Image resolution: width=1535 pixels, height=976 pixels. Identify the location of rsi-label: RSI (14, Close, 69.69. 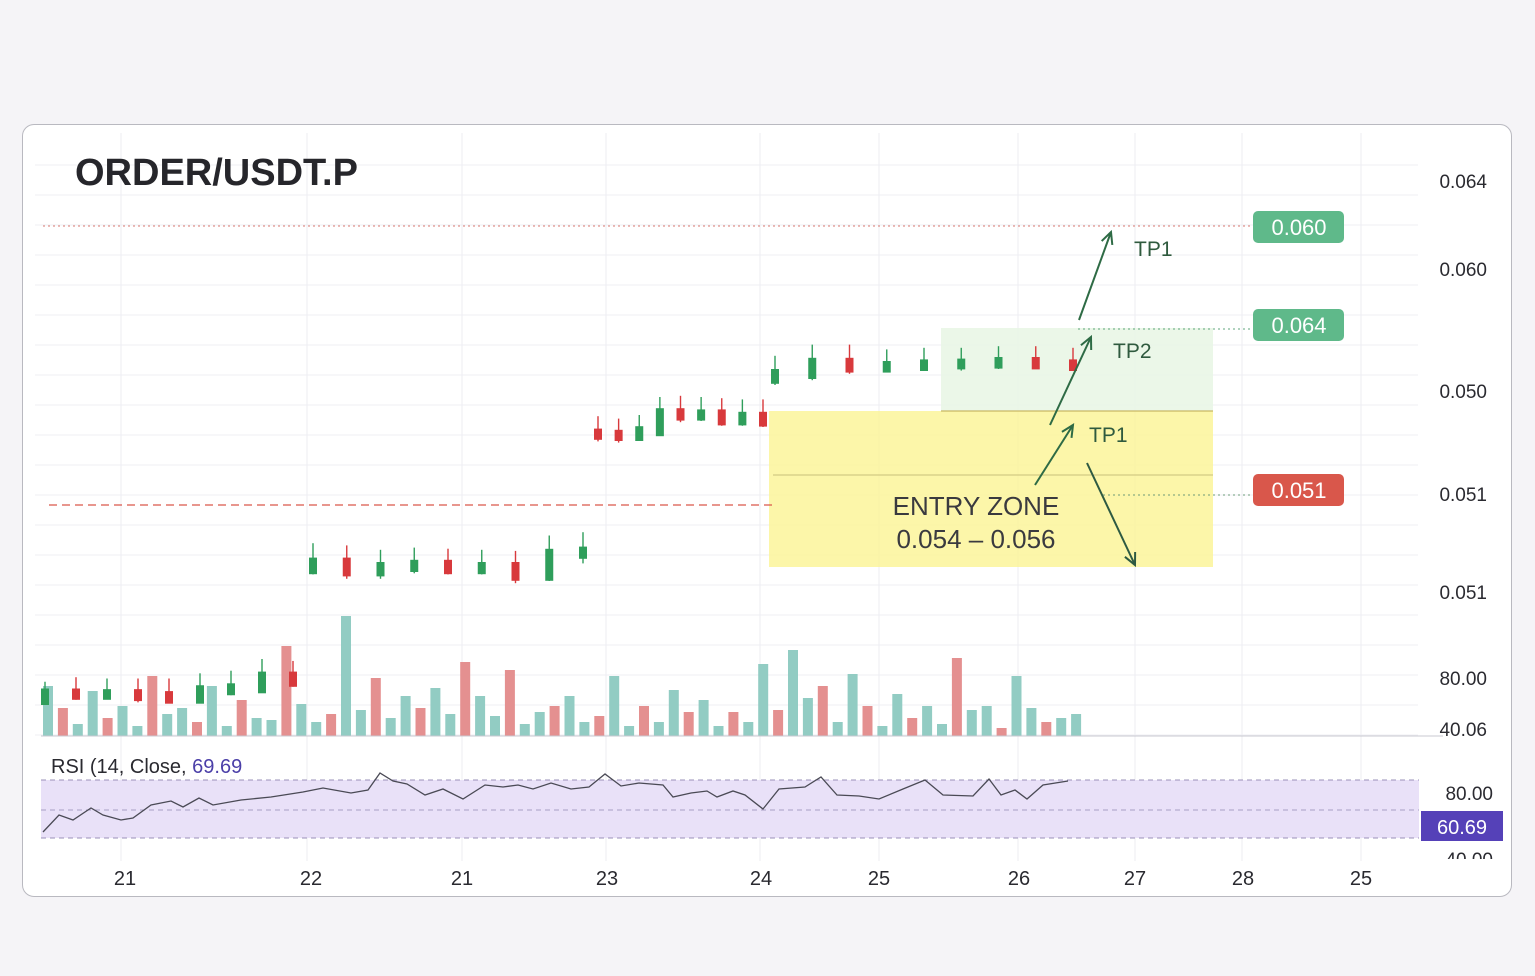
(146, 767).